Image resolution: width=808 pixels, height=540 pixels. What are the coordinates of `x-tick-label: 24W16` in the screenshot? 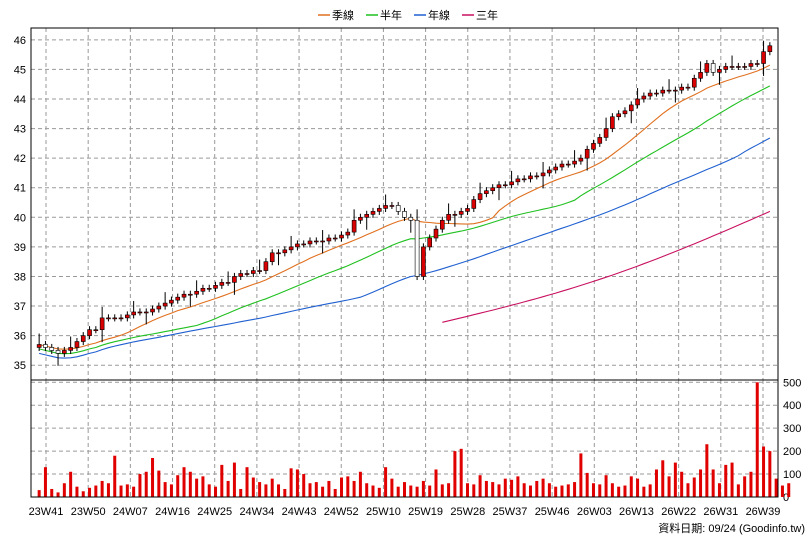 It's located at (172, 512).